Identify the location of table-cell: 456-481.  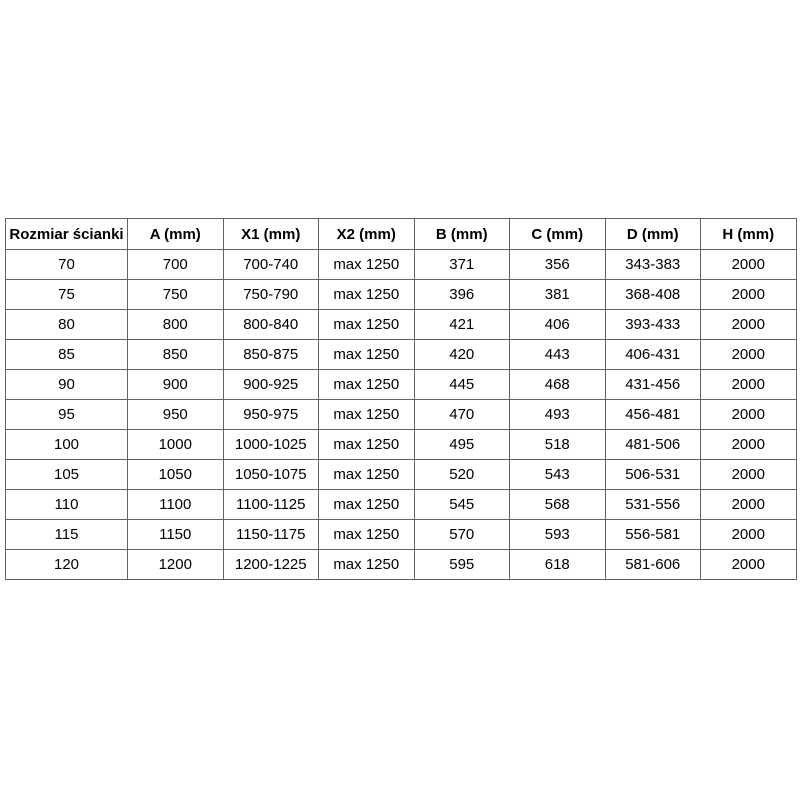
(652, 414).